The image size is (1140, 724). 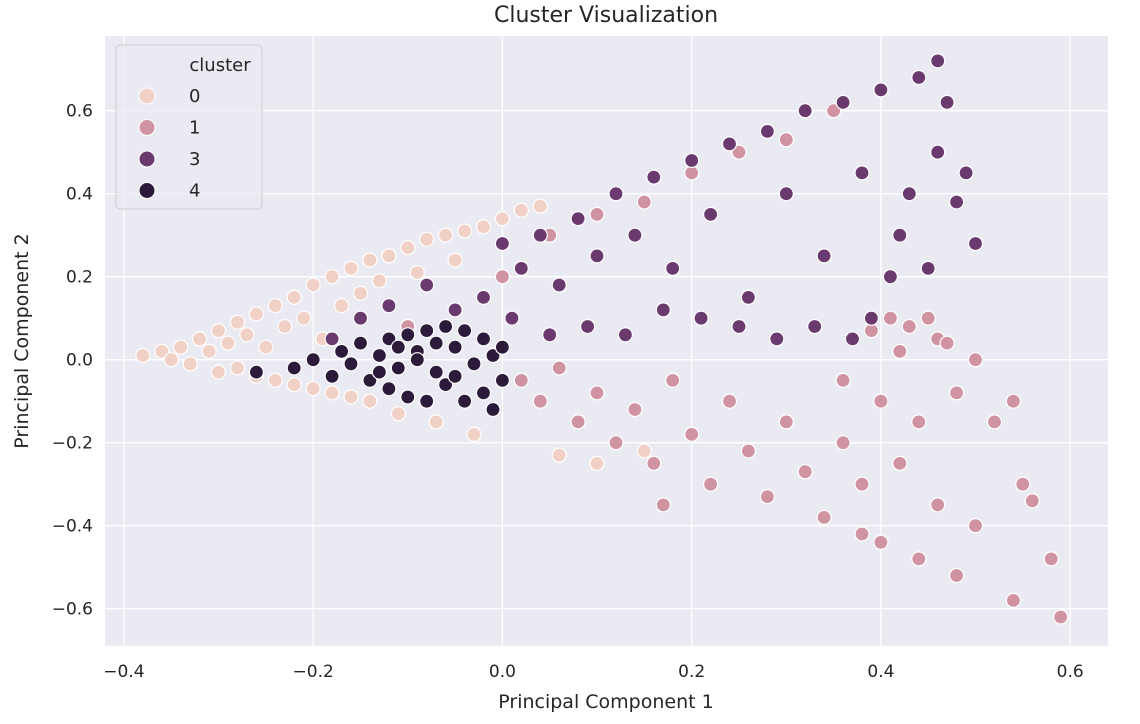 I want to click on y-tick-label: 0.2, so click(x=79, y=278).